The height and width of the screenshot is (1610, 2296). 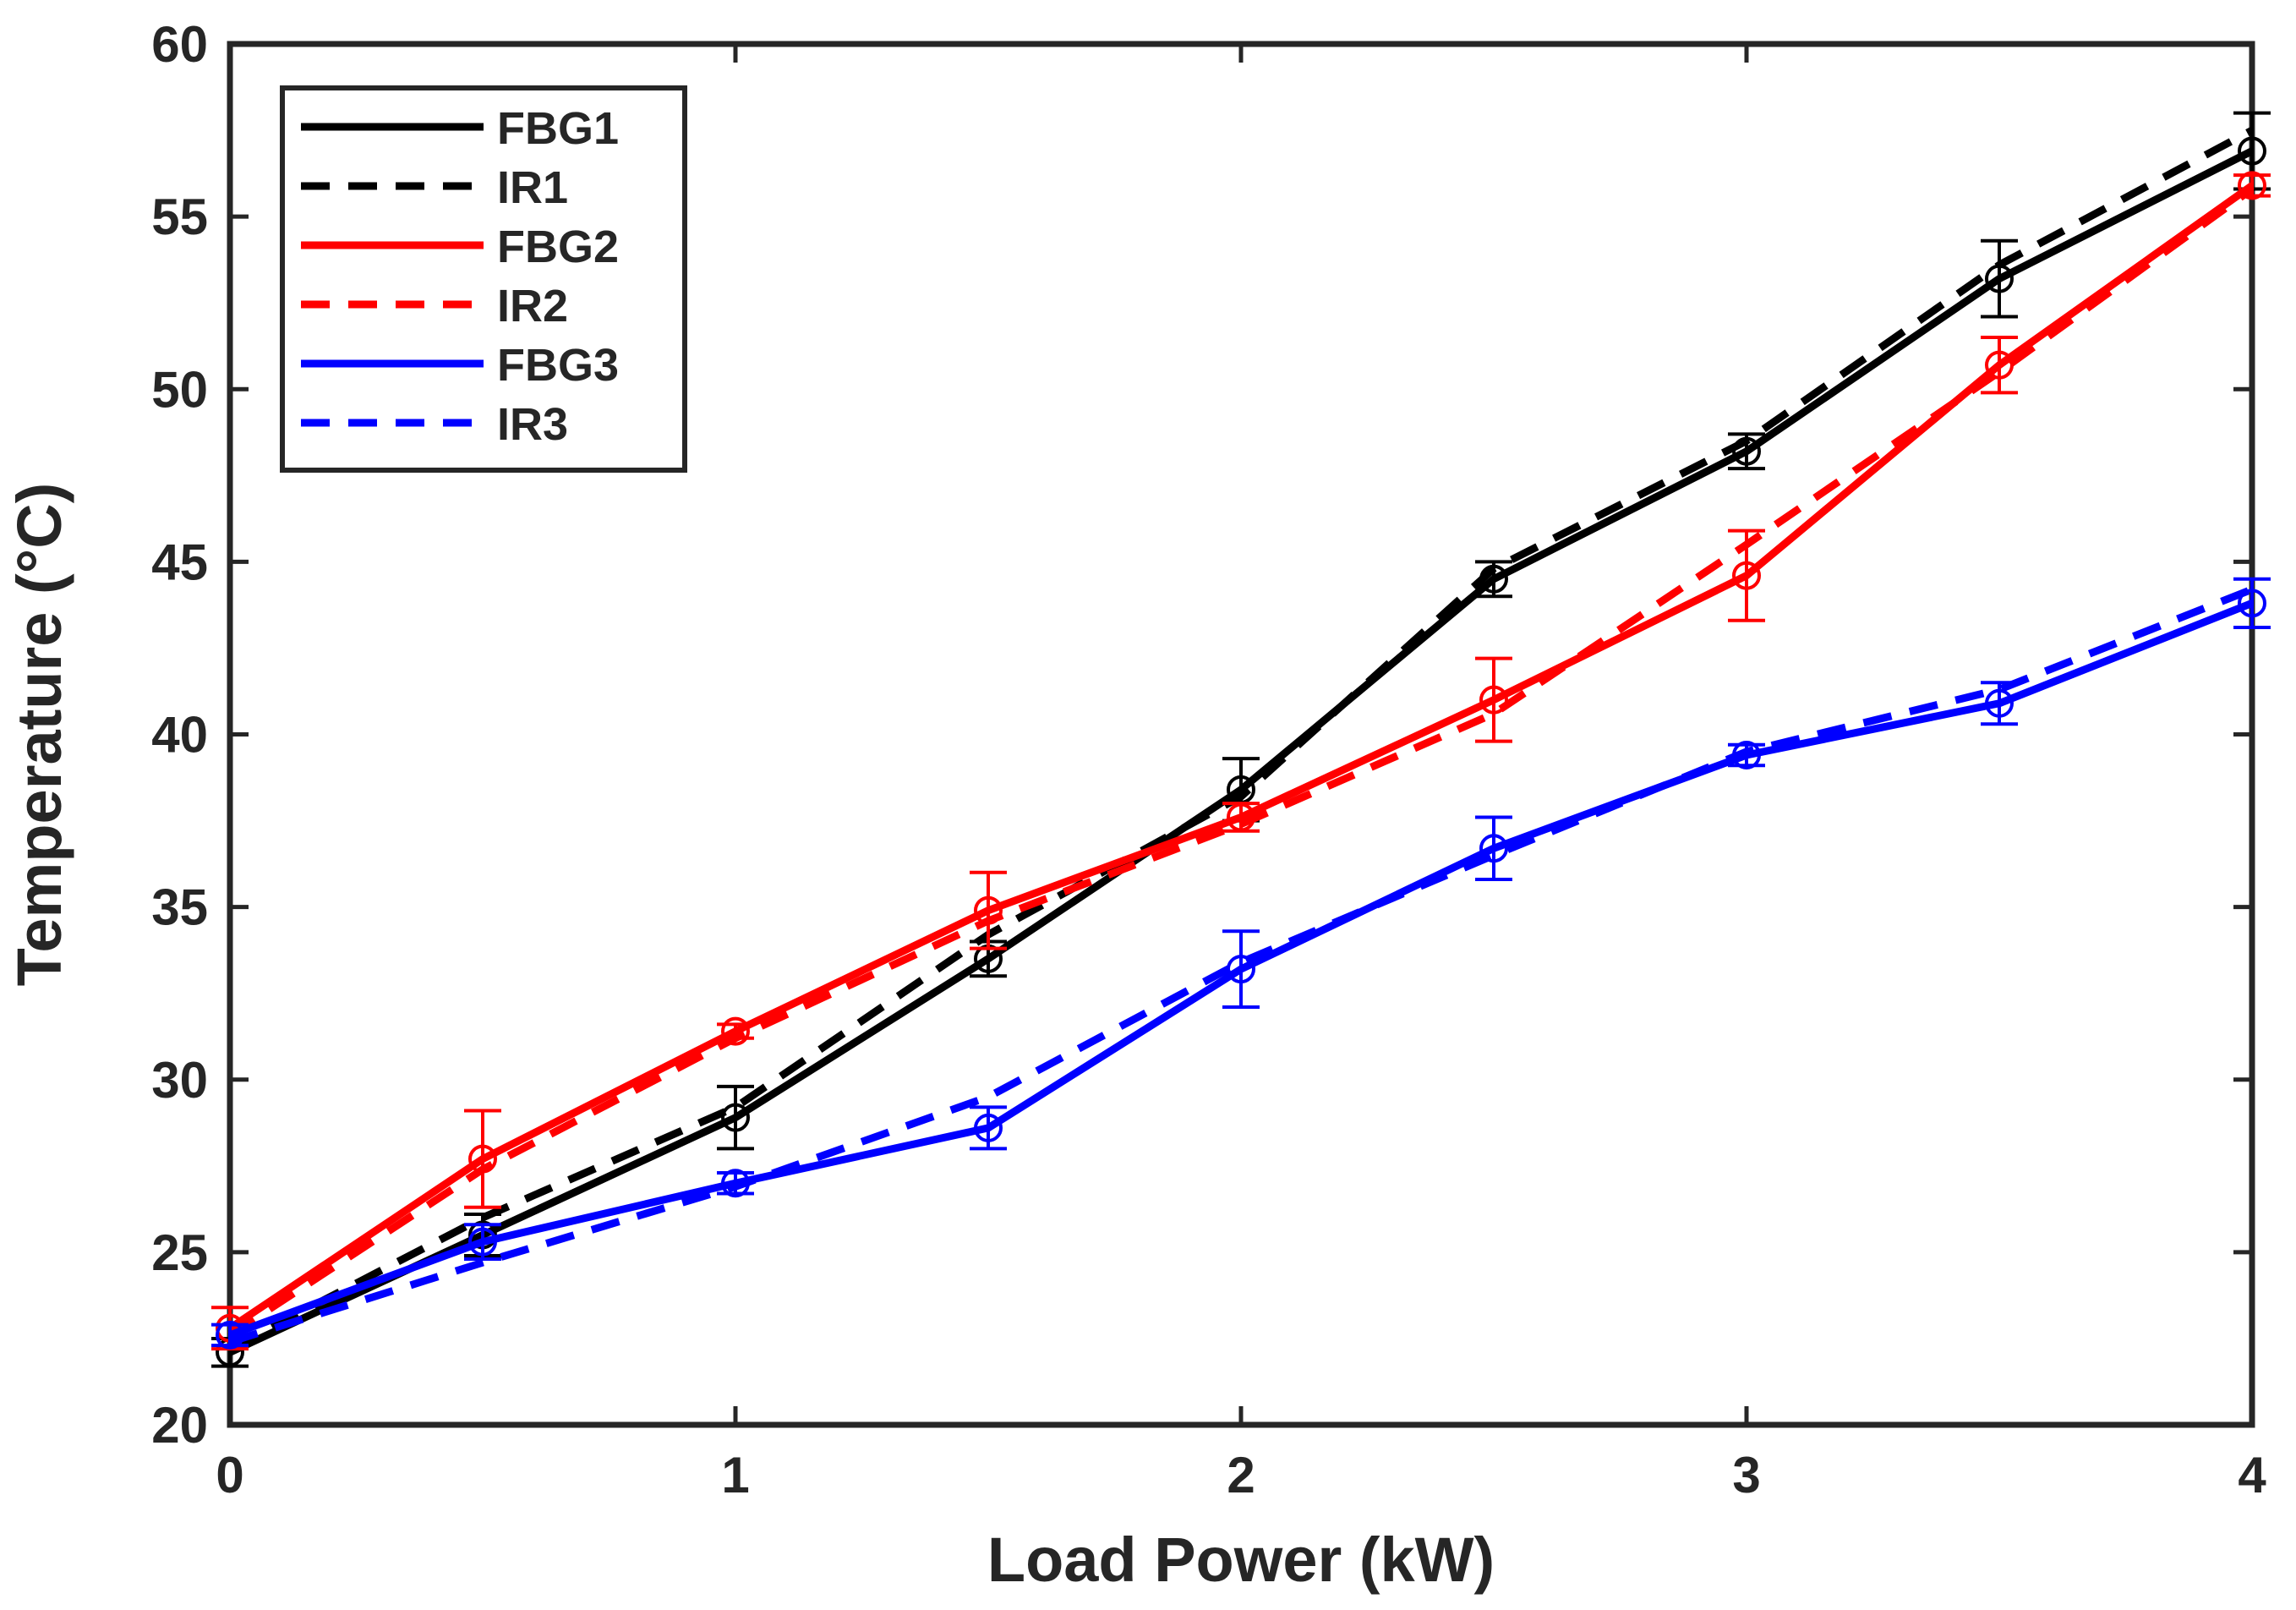 I want to click on legend-label-fbg1: FBG1, so click(x=558, y=128).